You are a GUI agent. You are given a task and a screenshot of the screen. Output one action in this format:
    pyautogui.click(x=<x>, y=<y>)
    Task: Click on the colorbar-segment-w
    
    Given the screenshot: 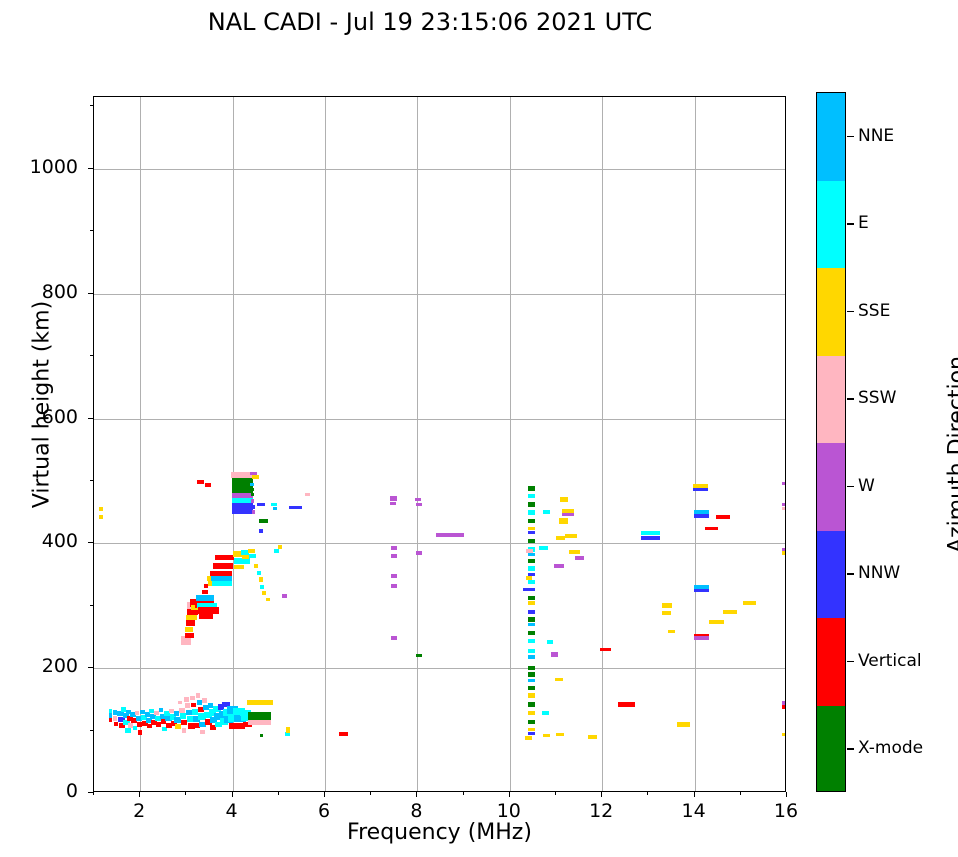 What is the action you would take?
    pyautogui.click(x=831, y=487)
    